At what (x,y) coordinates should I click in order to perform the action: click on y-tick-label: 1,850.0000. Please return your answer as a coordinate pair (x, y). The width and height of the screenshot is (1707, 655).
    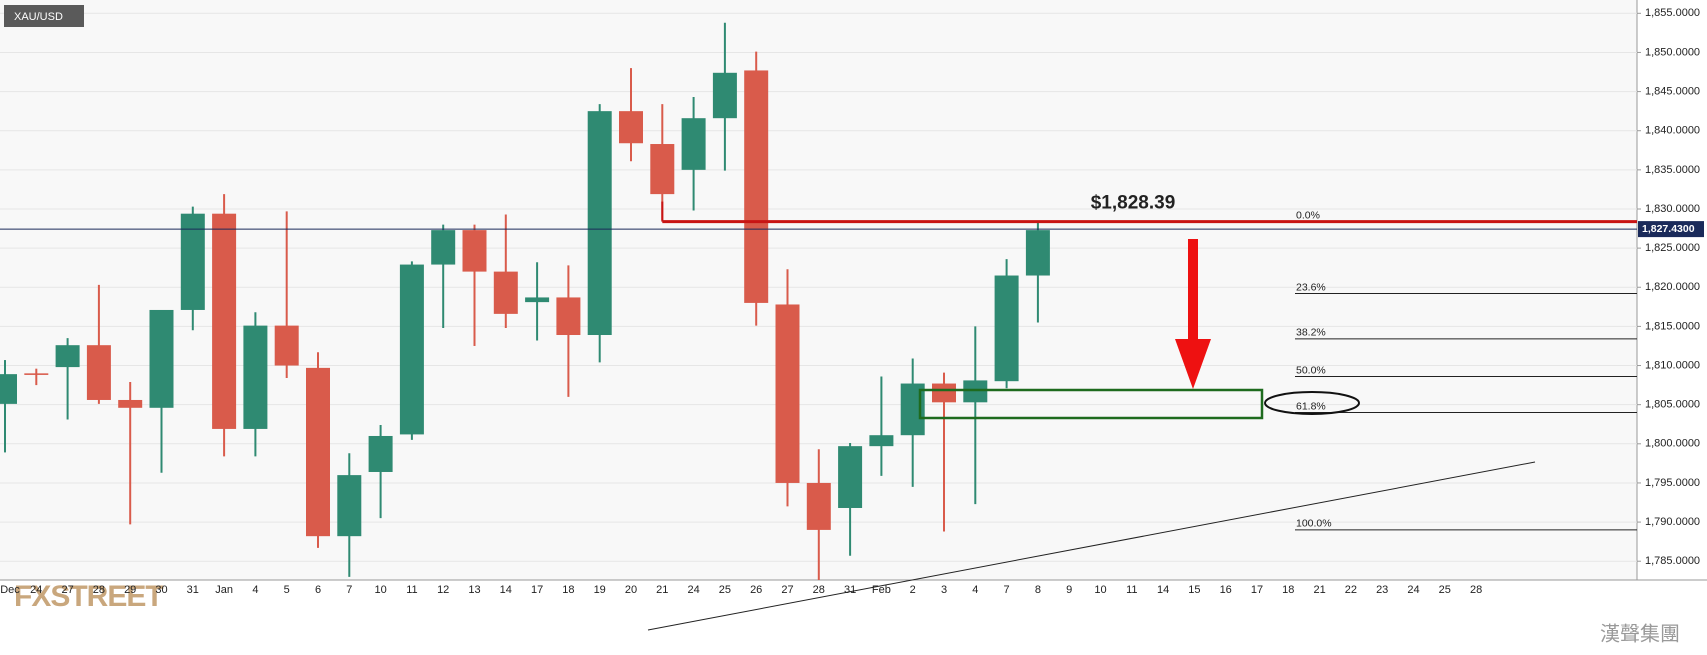
    Looking at the image, I should click on (1672, 52).